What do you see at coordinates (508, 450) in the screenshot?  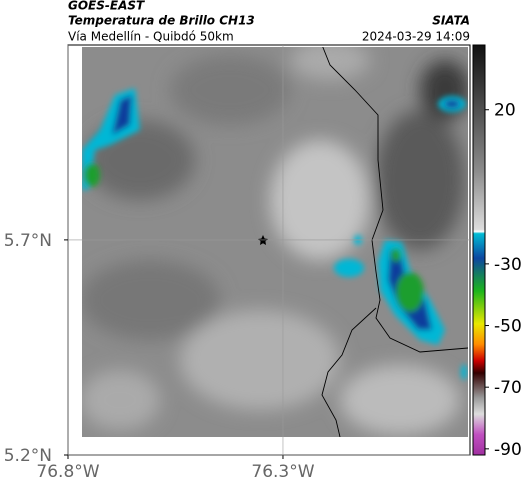 I see `colorbar-tick-label: -90` at bounding box center [508, 450].